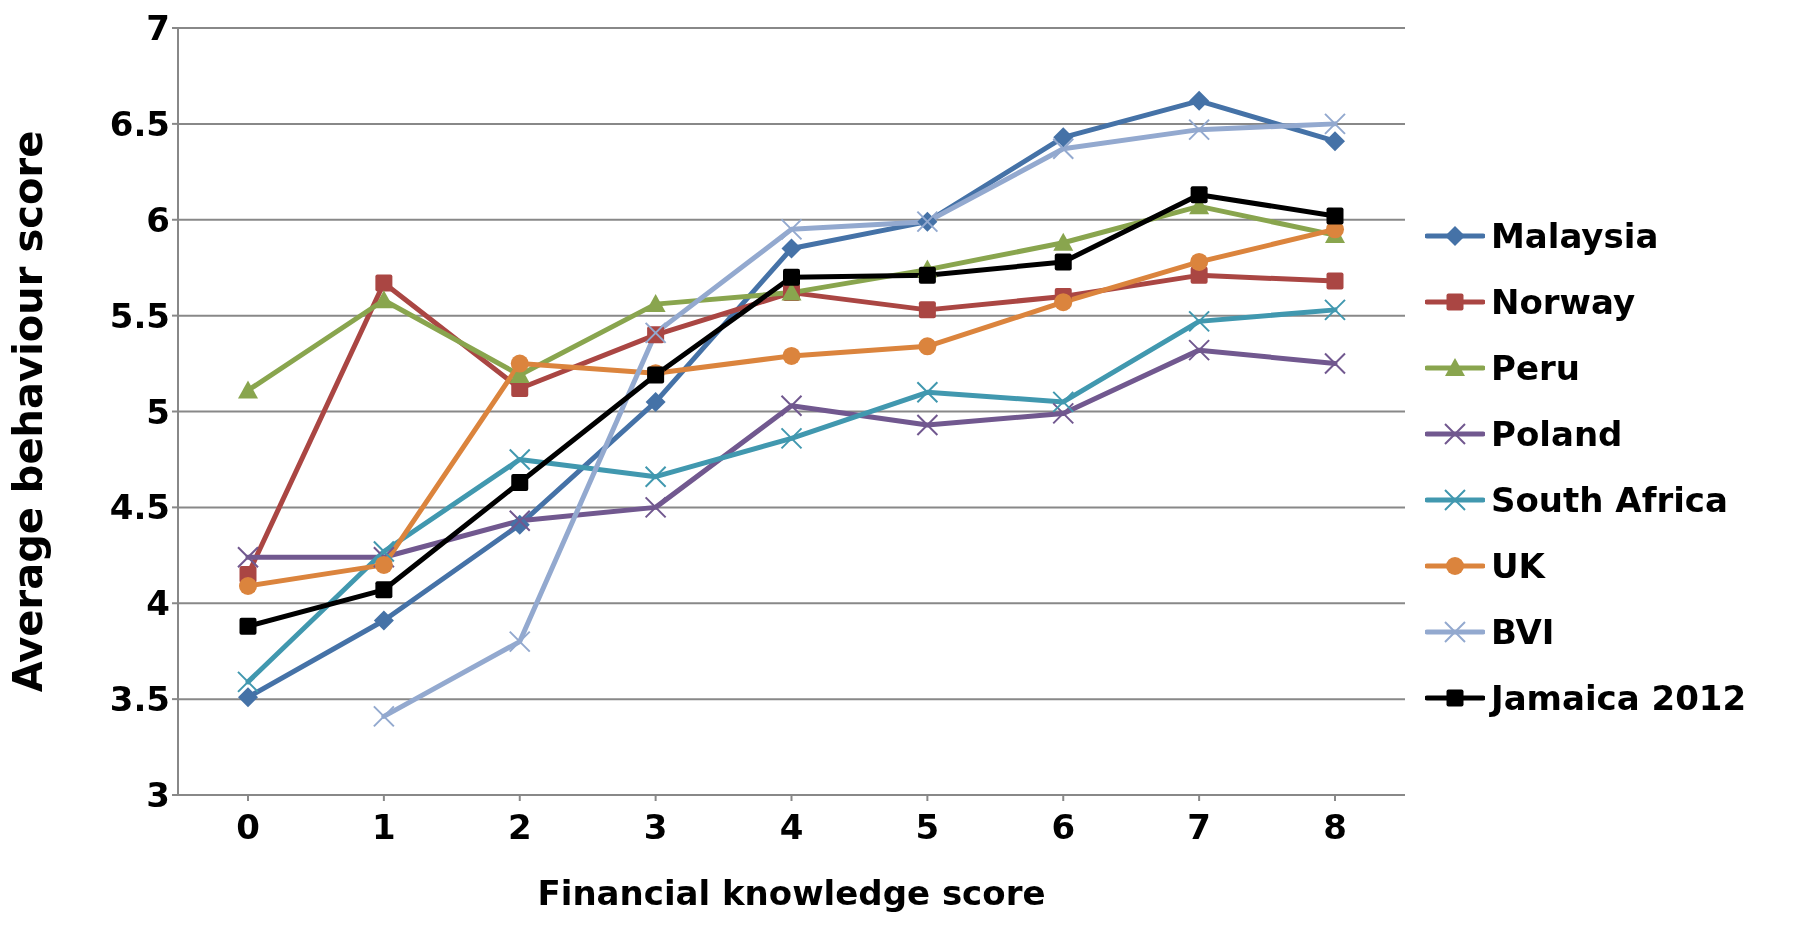 This screenshot has width=1803, height=933. I want to click on legend-label: BVI, so click(1523, 631).